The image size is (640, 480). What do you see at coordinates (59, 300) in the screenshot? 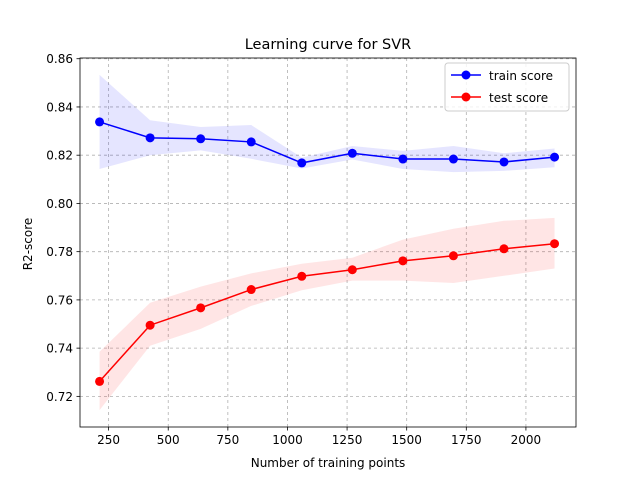
I see `y-tick-label: 0.76` at bounding box center [59, 300].